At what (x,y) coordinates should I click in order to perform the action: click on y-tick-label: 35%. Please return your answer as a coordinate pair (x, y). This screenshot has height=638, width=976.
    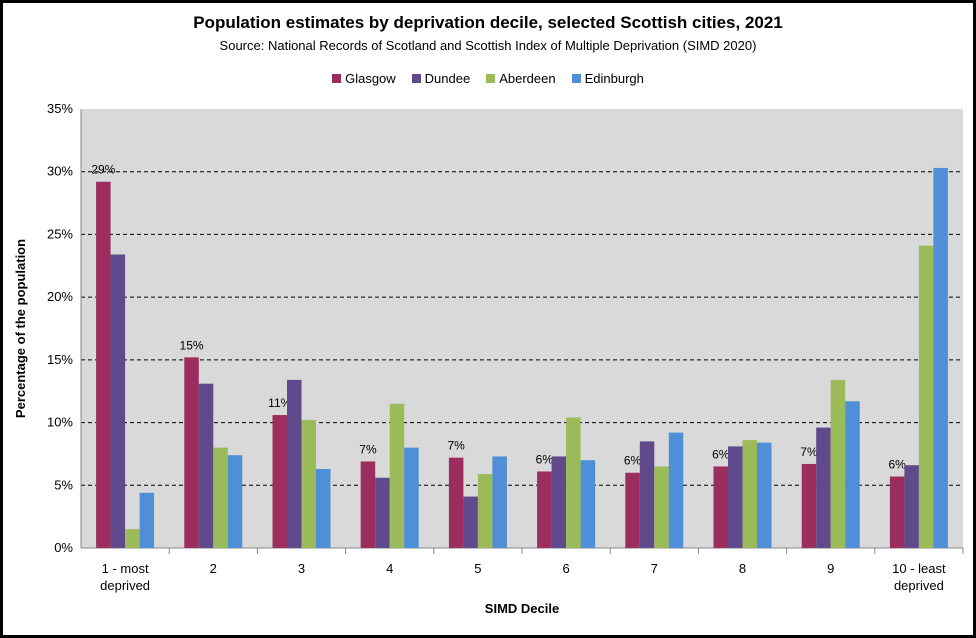
    Looking at the image, I should click on (60, 108).